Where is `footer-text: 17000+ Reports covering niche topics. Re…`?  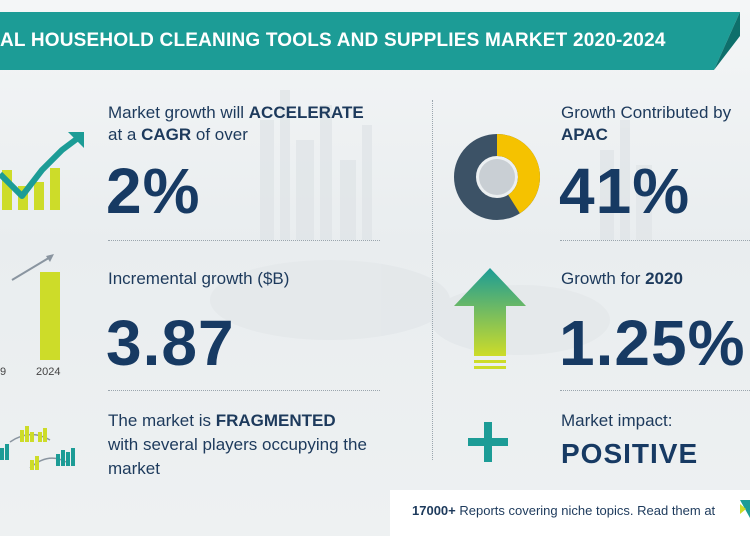 footer-text: 17000+ Reports covering niche topics. Re… is located at coordinates (563, 510).